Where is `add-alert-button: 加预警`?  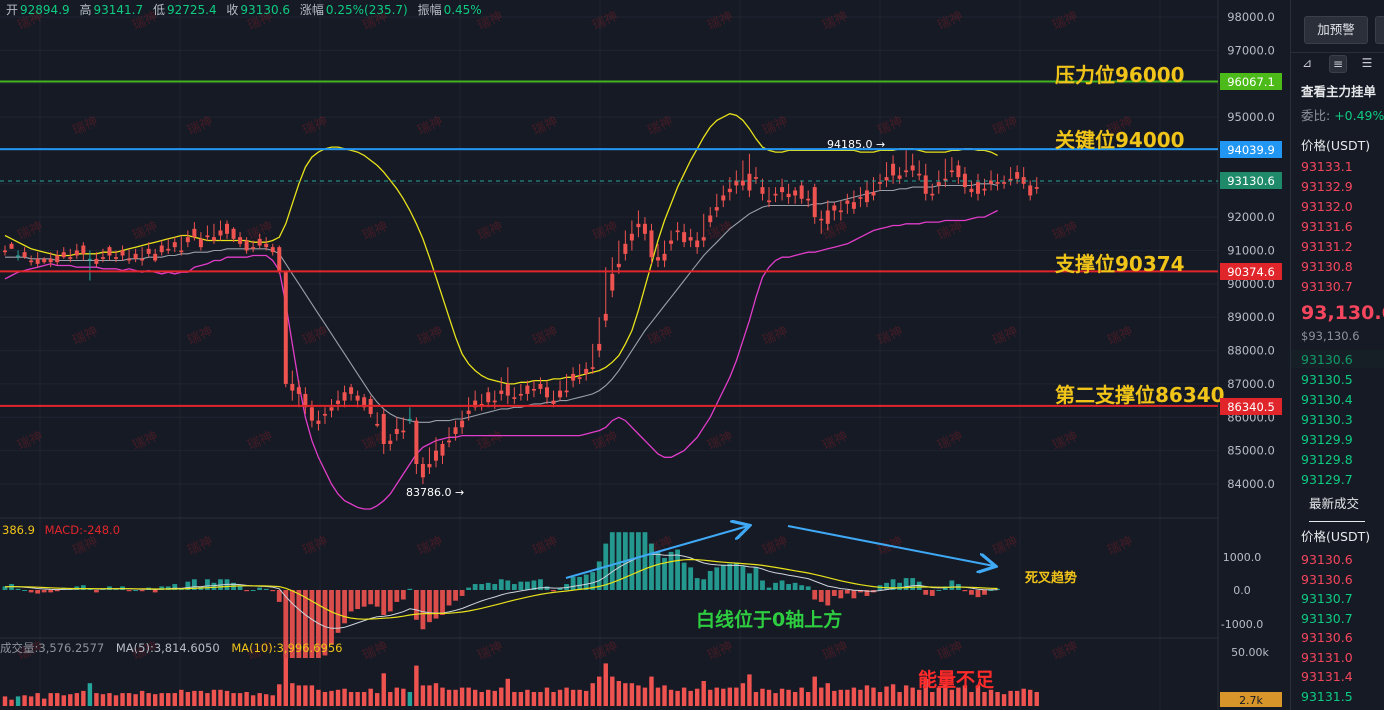 add-alert-button: 加预警 is located at coordinates (1336, 30).